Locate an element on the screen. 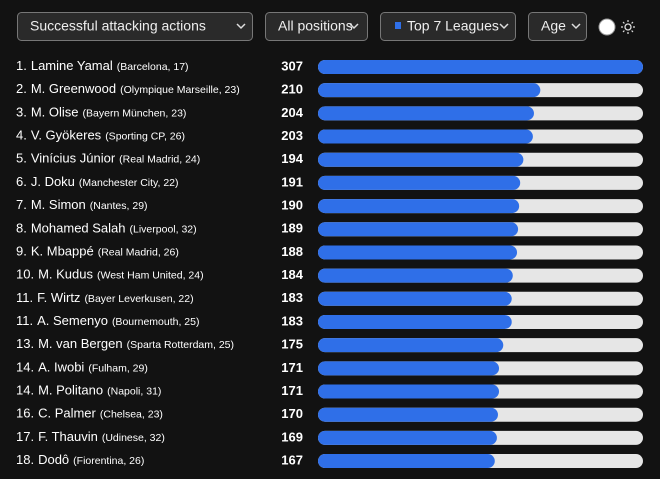 This screenshot has width=660, height=479. value-label: 188 is located at coordinates (292, 251).